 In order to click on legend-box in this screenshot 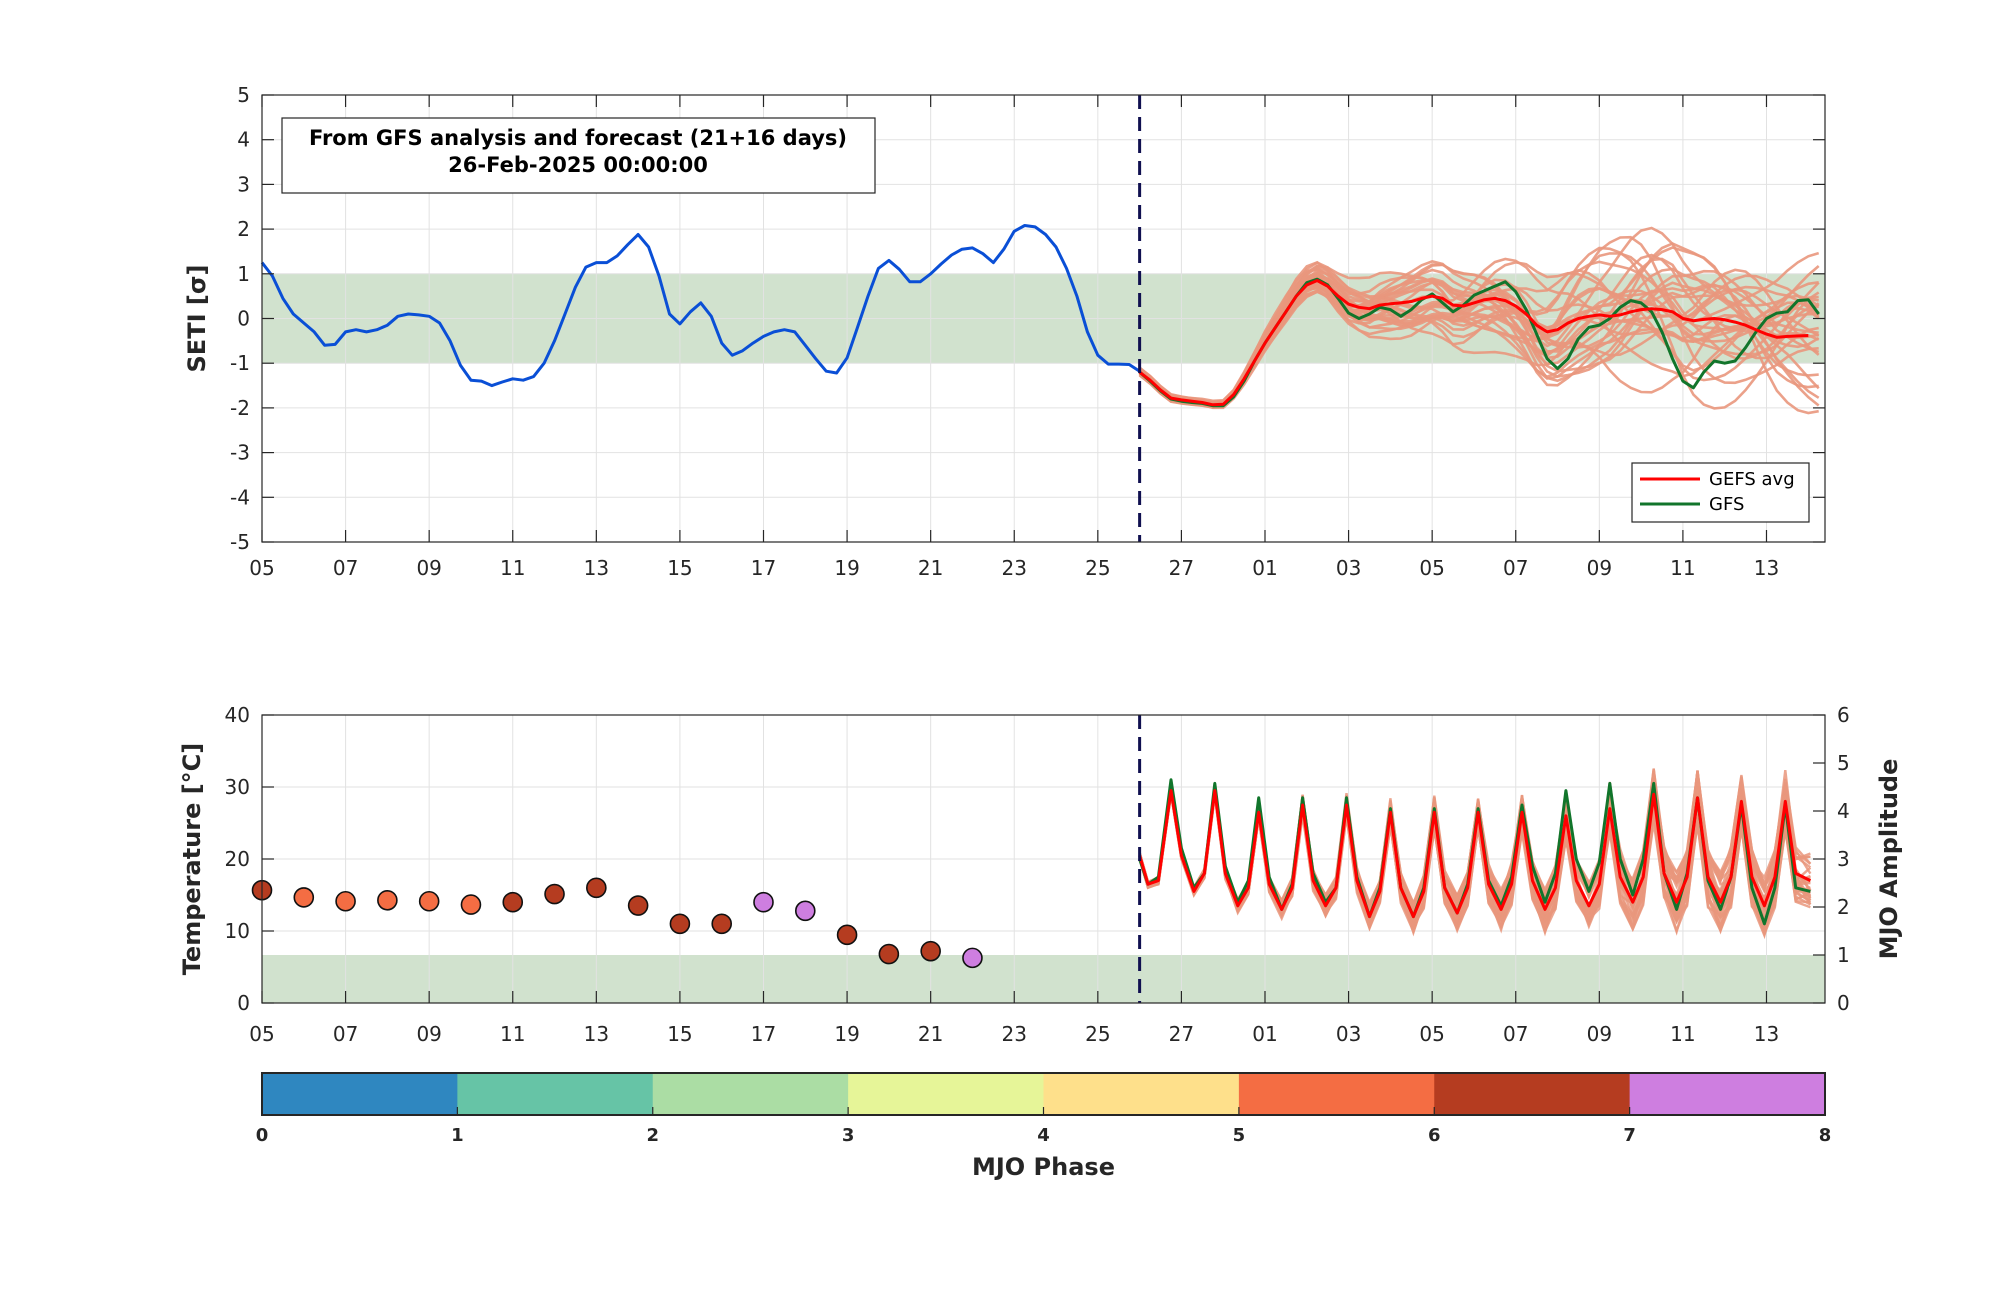, I will do `click(1720, 492)`.